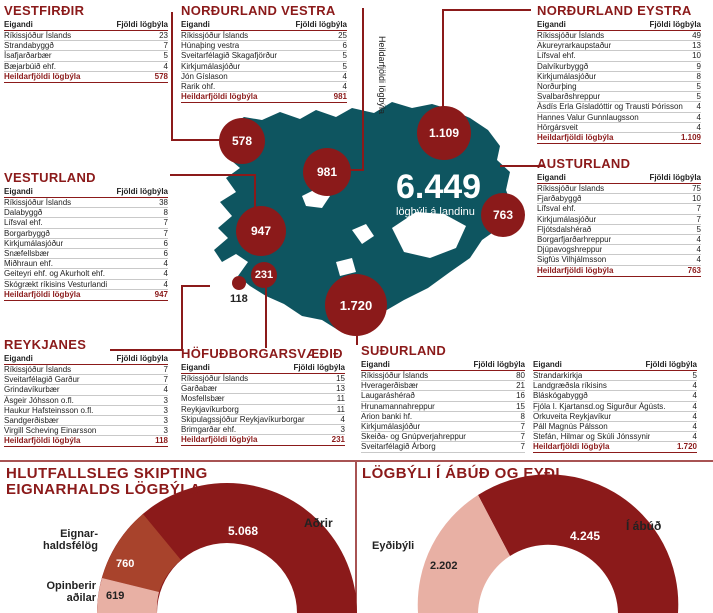  What do you see at coordinates (86, 223) in the screenshot?
I see `table-row: Lífsval ehf. 7` at bounding box center [86, 223].